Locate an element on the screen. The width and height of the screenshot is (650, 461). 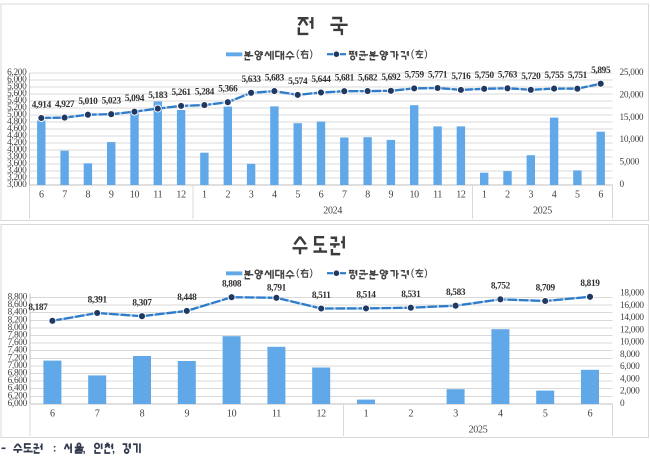
svg-text: 4,000 is located at coordinates (17, 150).